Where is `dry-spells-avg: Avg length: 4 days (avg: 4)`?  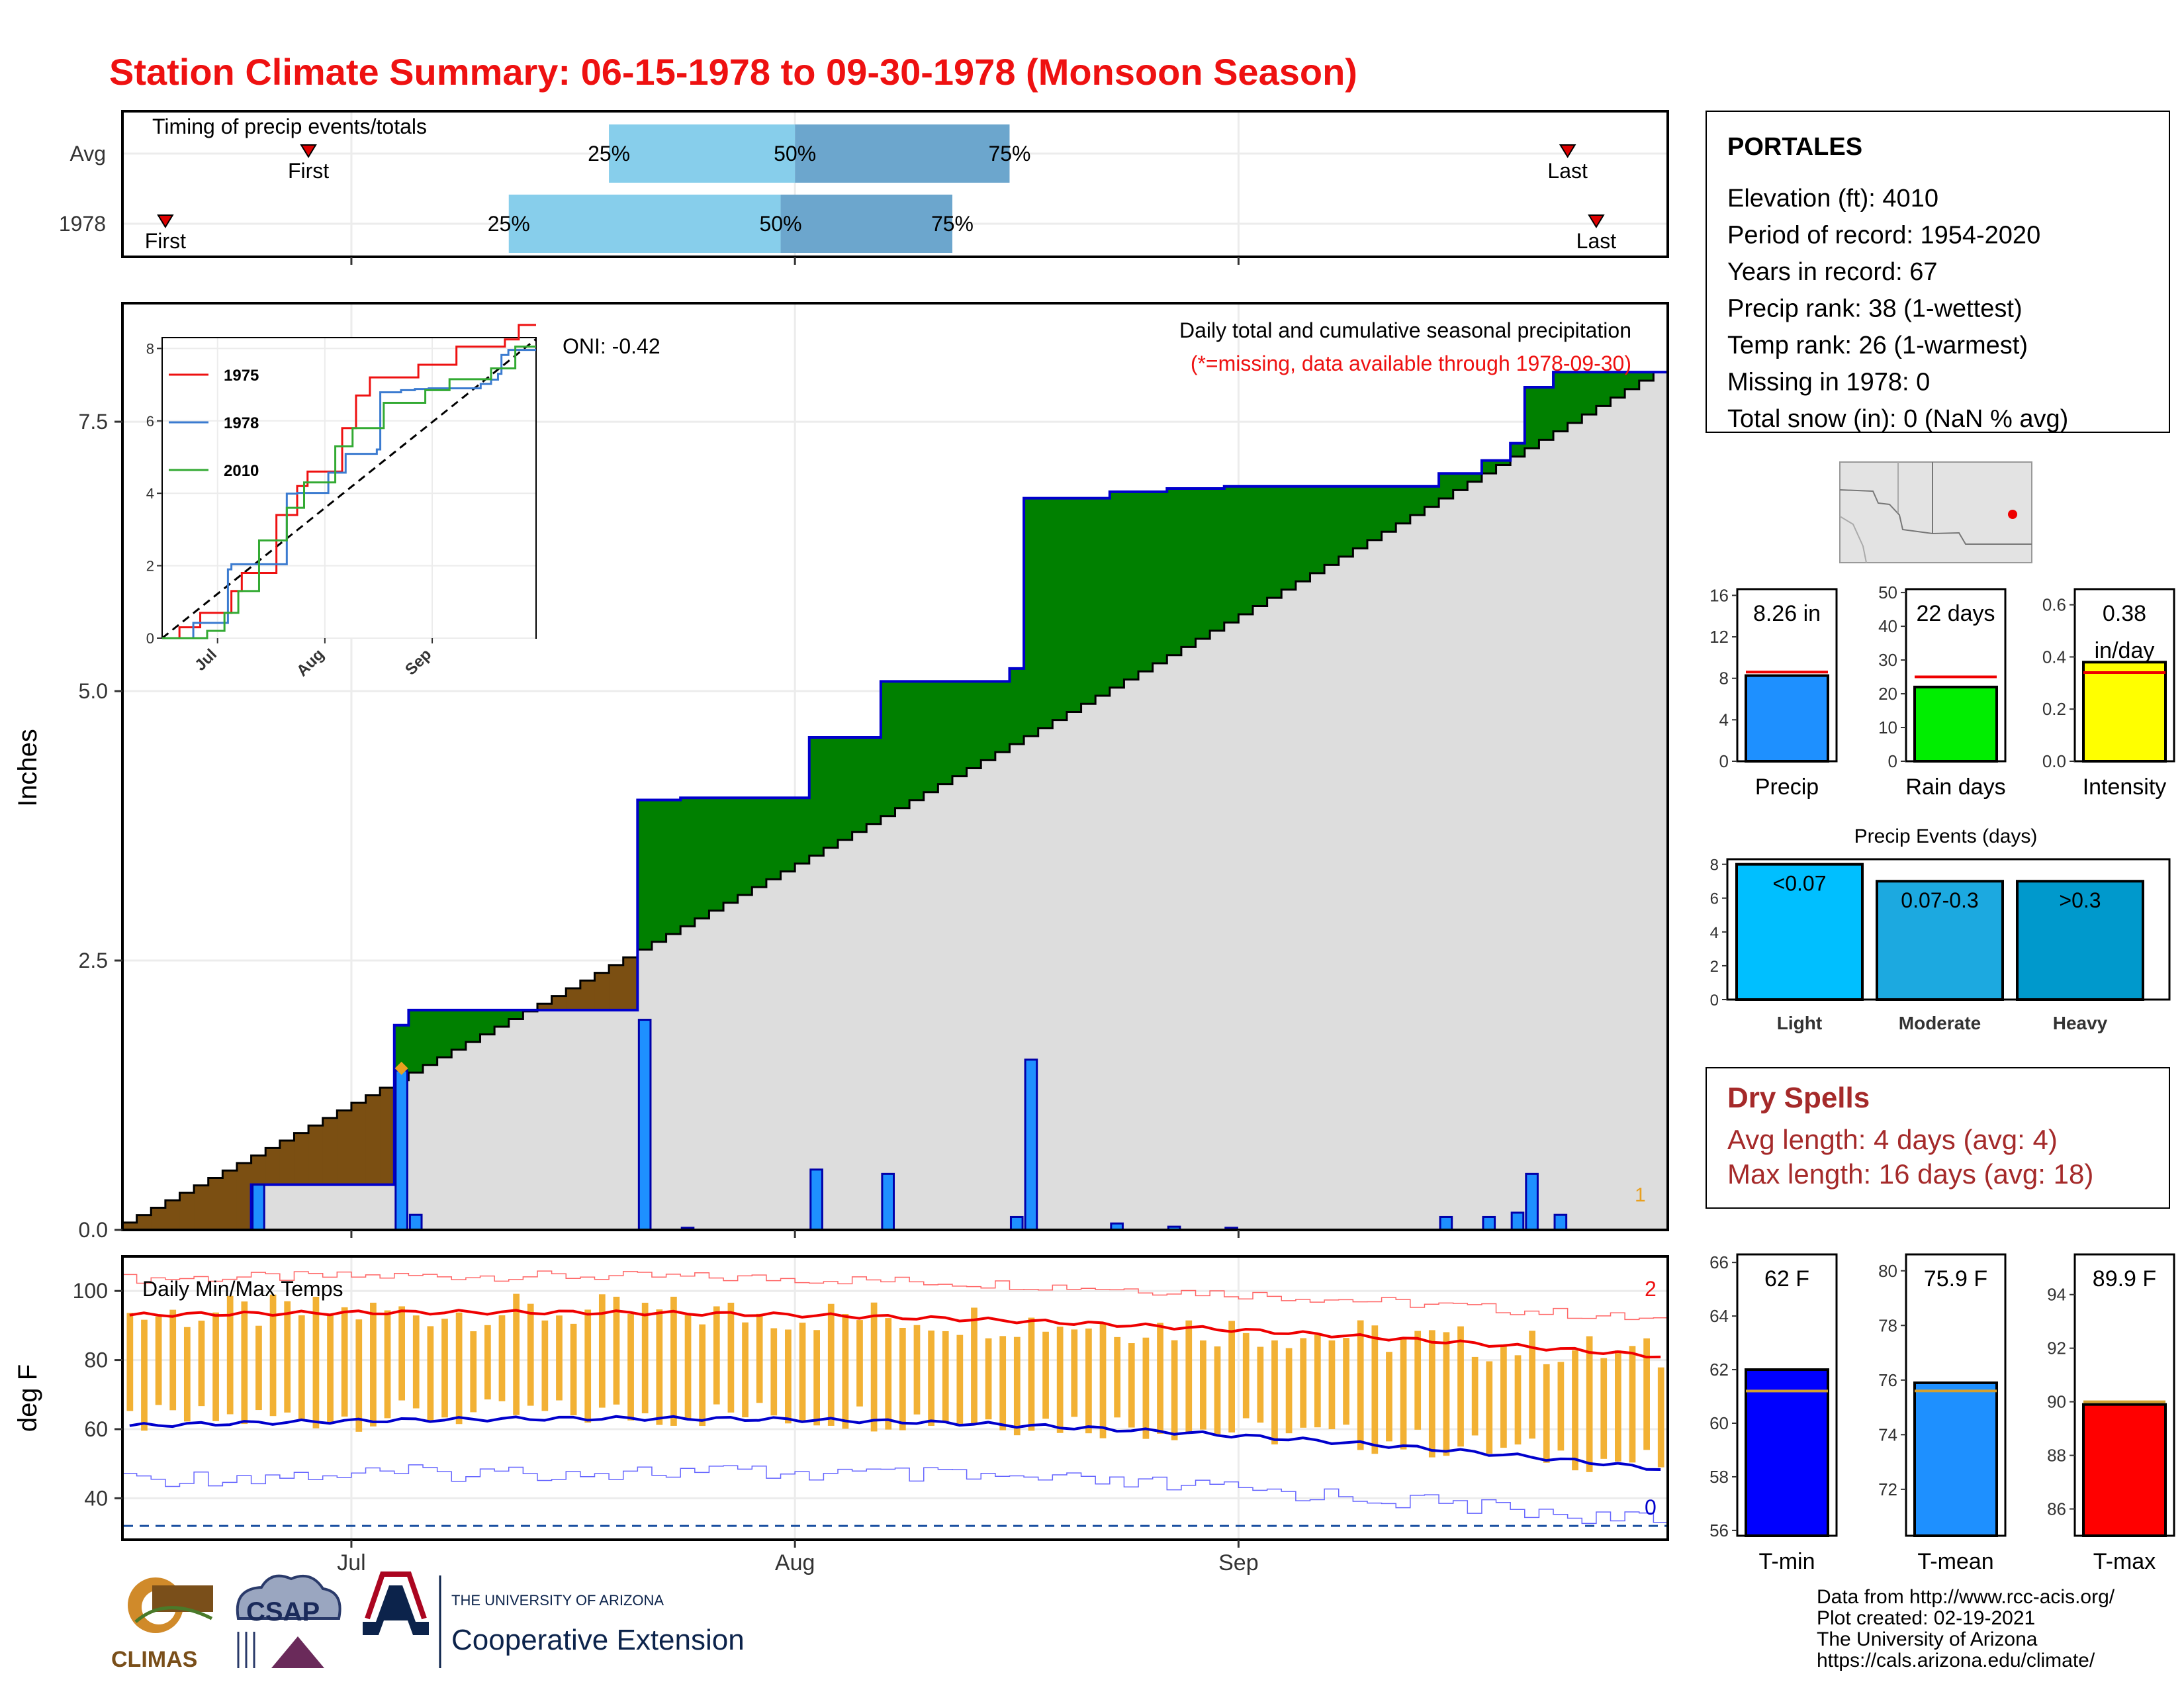 dry-spells-avg: Avg length: 4 days (avg: 4) is located at coordinates (1892, 1139).